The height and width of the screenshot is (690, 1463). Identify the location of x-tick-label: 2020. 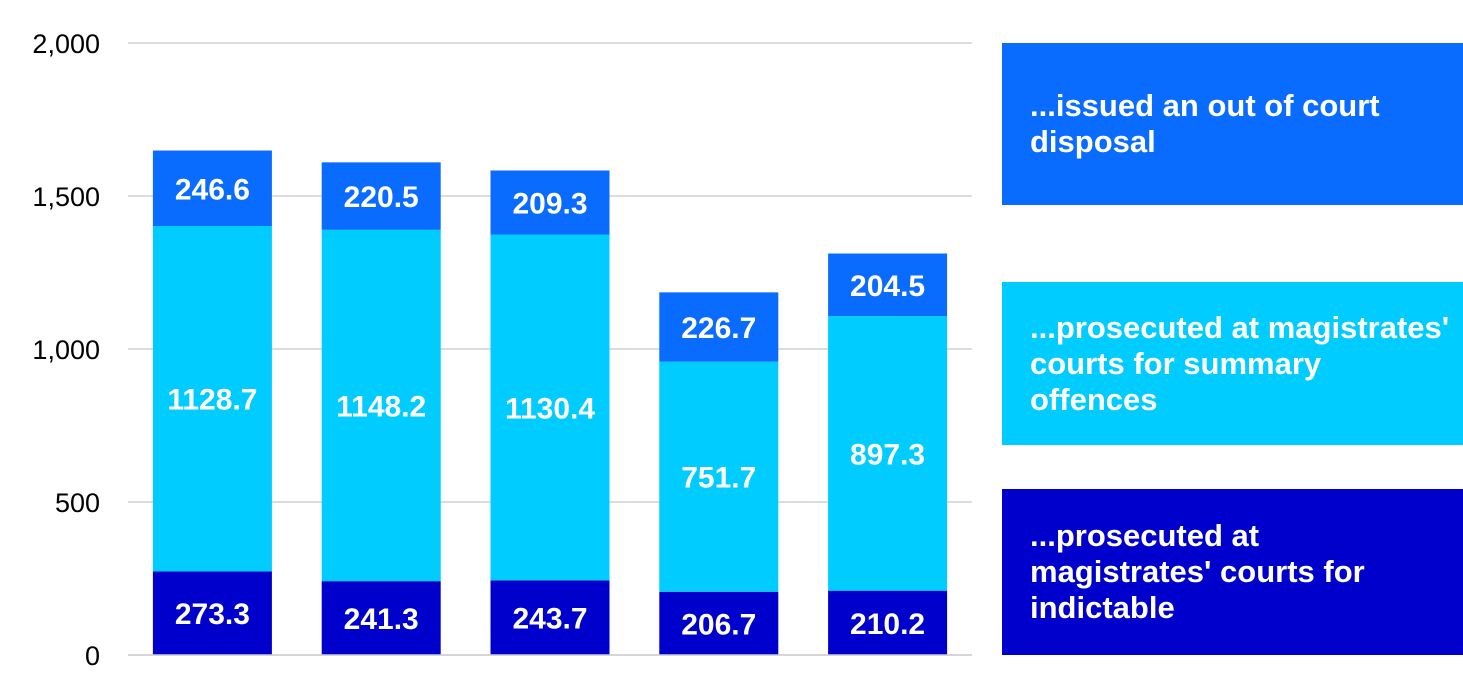
(718, 687).